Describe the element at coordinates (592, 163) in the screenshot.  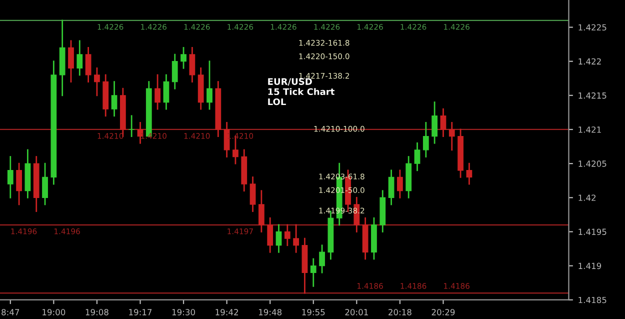
I see `y-tick-label: 1.4205` at that location.